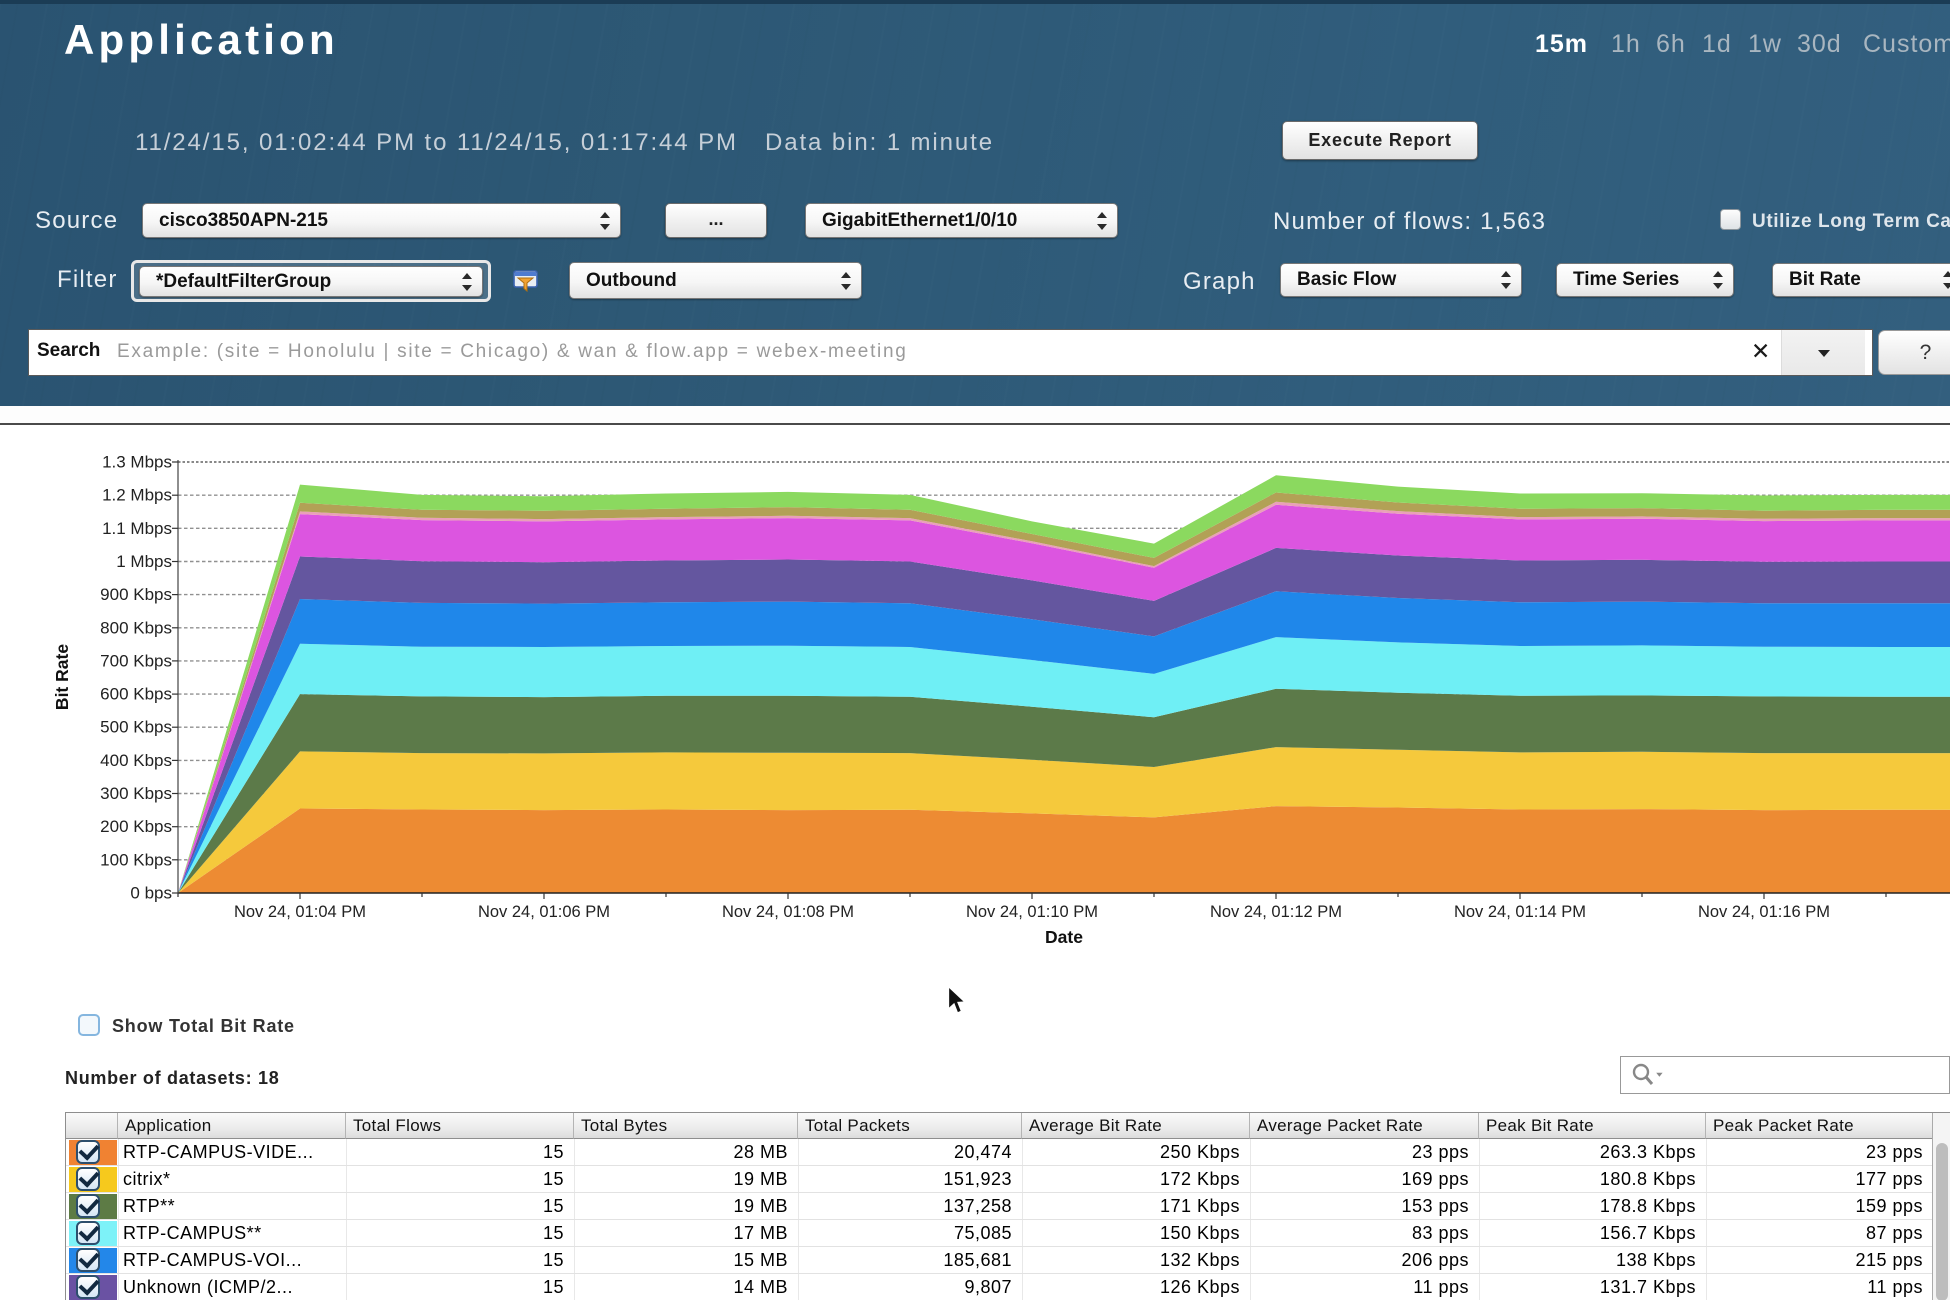 Image resolution: width=1950 pixels, height=1300 pixels. What do you see at coordinates (144, 561) in the screenshot?
I see `svg-text: 1 Mbps` at bounding box center [144, 561].